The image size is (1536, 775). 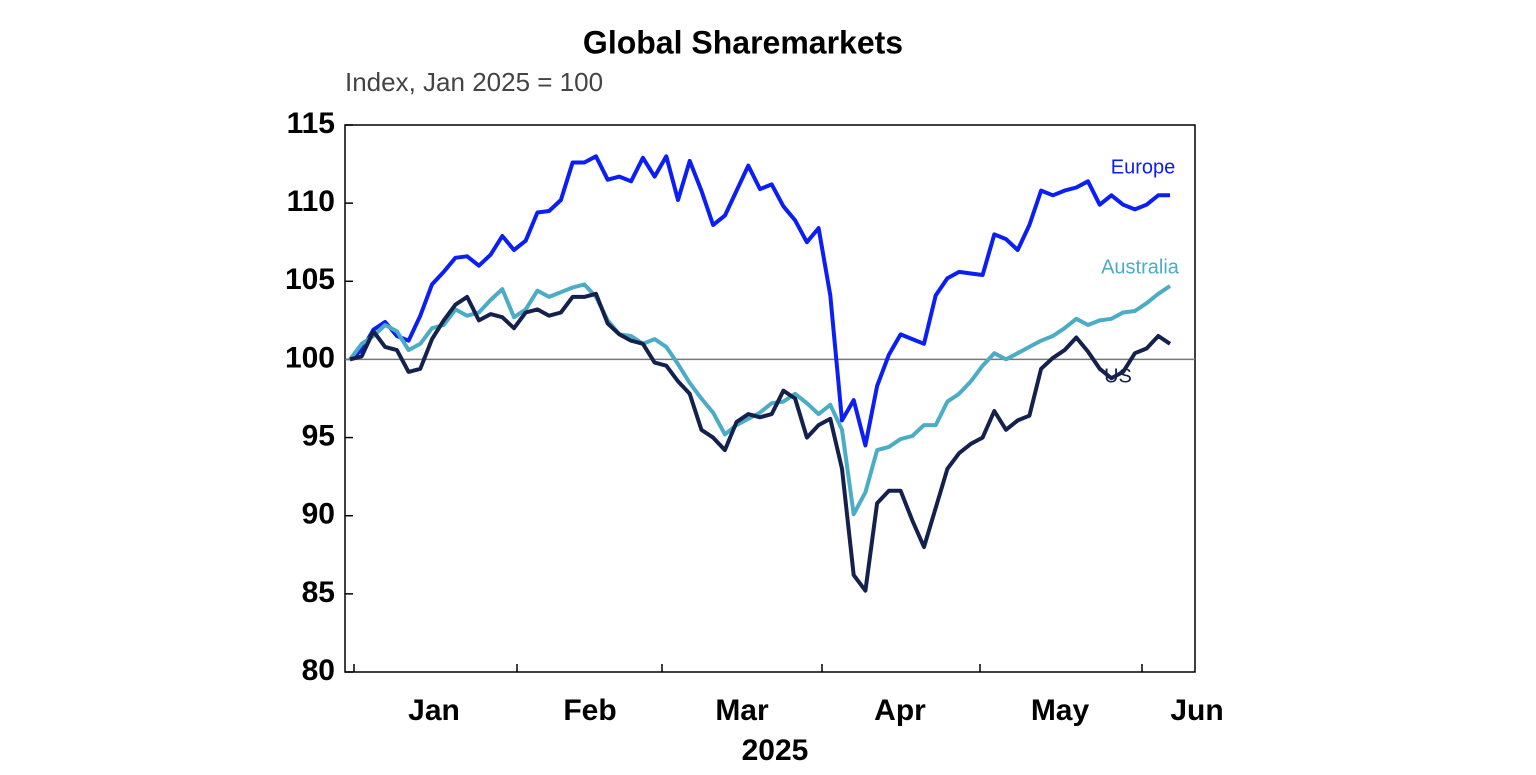 What do you see at coordinates (318, 592) in the screenshot?
I see `y-tick-label: 85` at bounding box center [318, 592].